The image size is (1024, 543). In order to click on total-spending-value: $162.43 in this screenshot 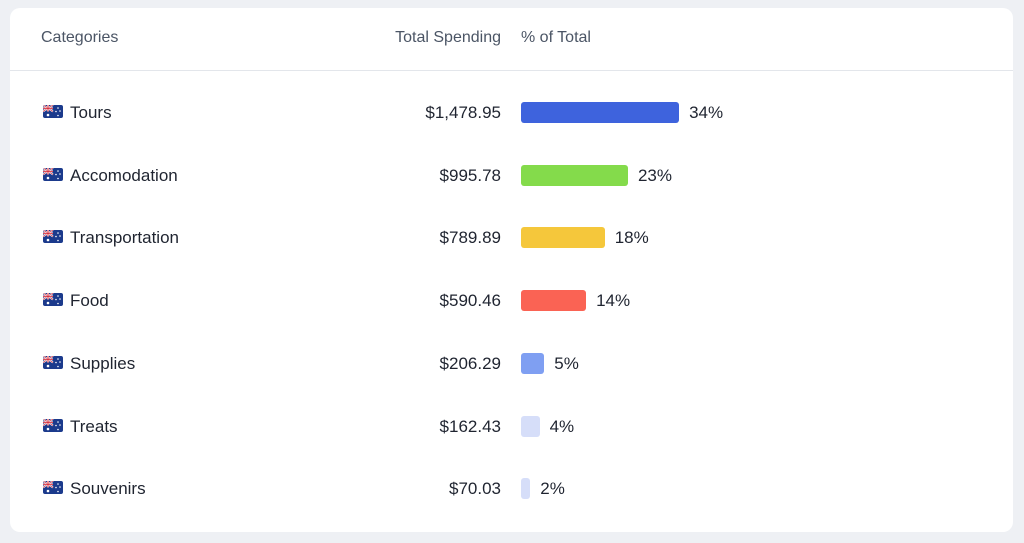, I will do `click(470, 426)`.